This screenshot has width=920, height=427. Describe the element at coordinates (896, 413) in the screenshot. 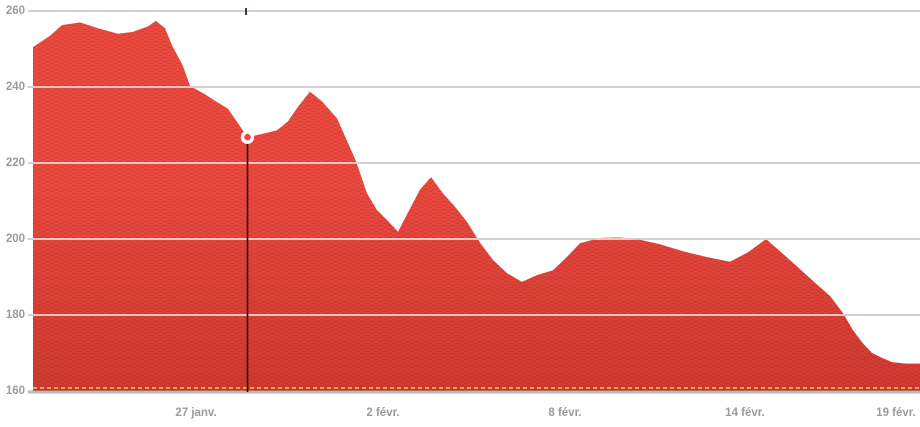

I see `x-tick-label: 19 févr.` at that location.